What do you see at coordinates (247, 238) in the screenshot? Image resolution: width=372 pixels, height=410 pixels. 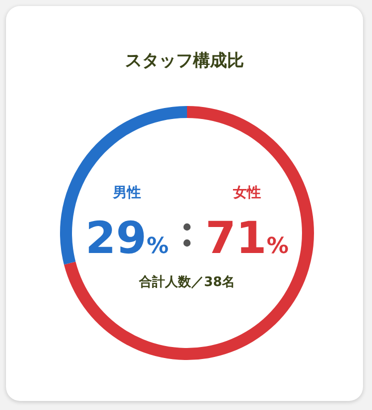 I see `data-label: 71%` at bounding box center [247, 238].